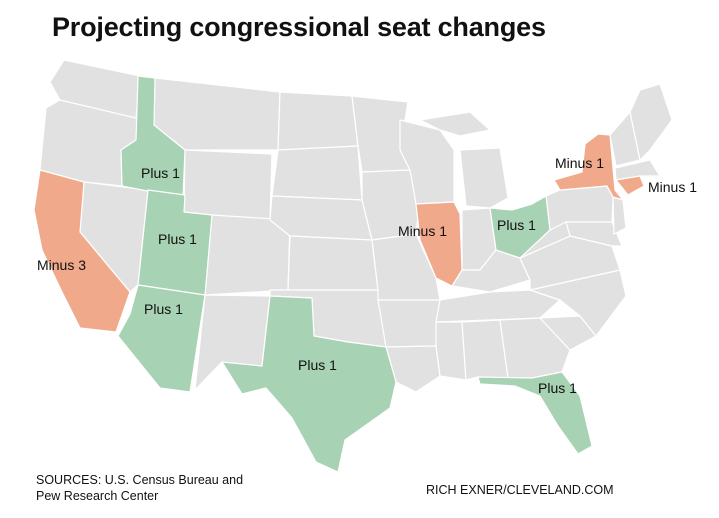 The width and height of the screenshot is (719, 518). What do you see at coordinates (299, 27) in the screenshot?
I see `page-title: Projecting congressional seat changes` at bounding box center [299, 27].